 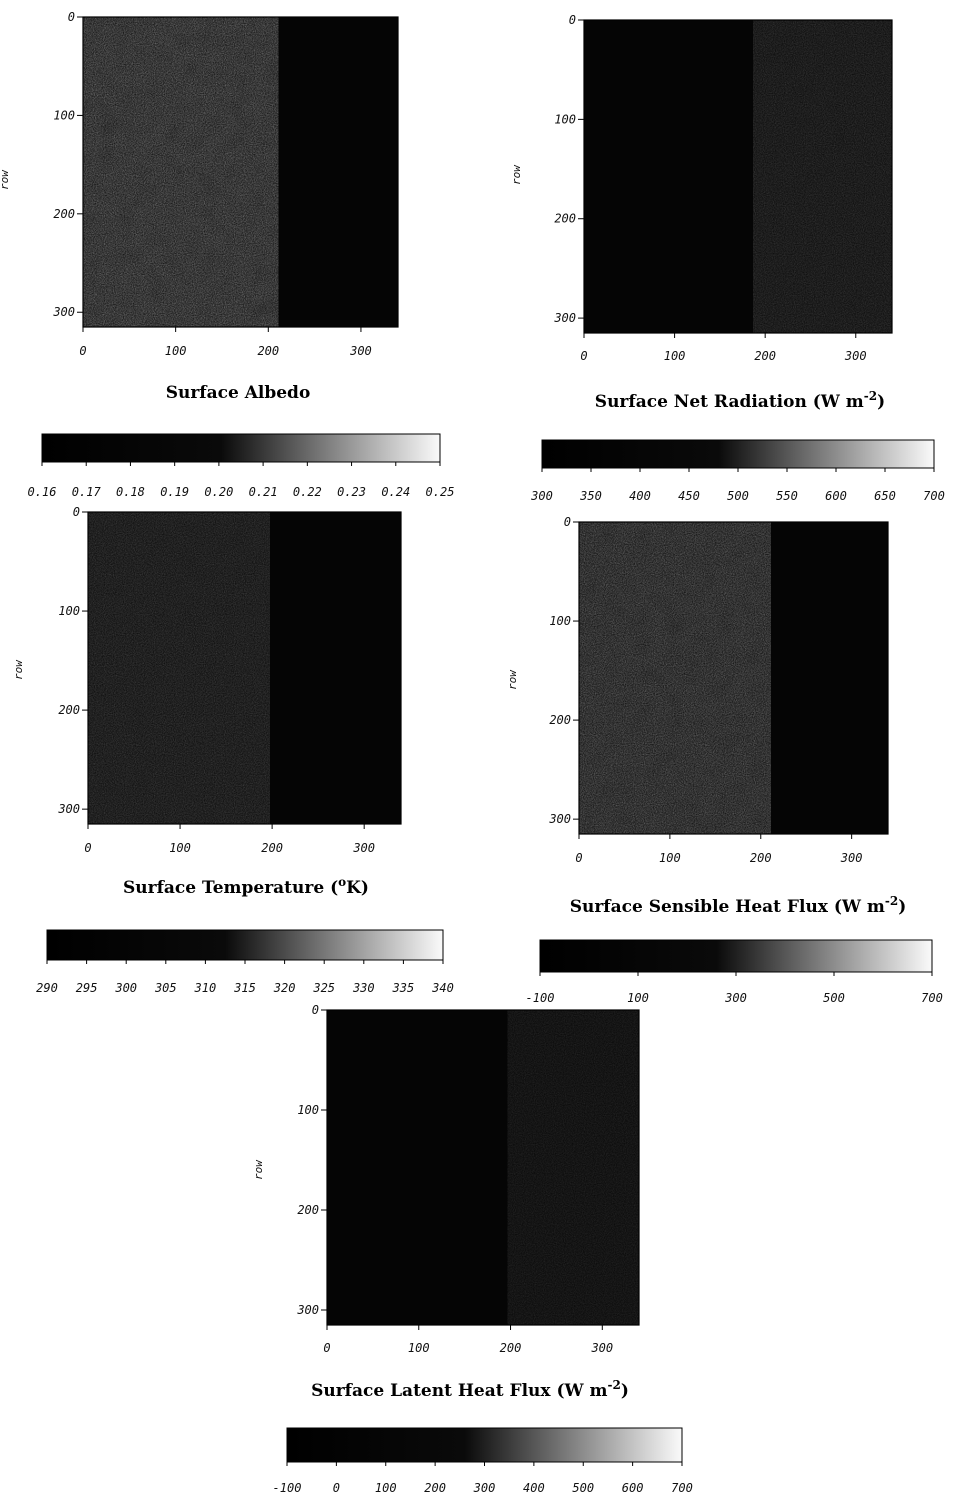 I want to click on chart-title: Surface Albedo, so click(x=238, y=393).